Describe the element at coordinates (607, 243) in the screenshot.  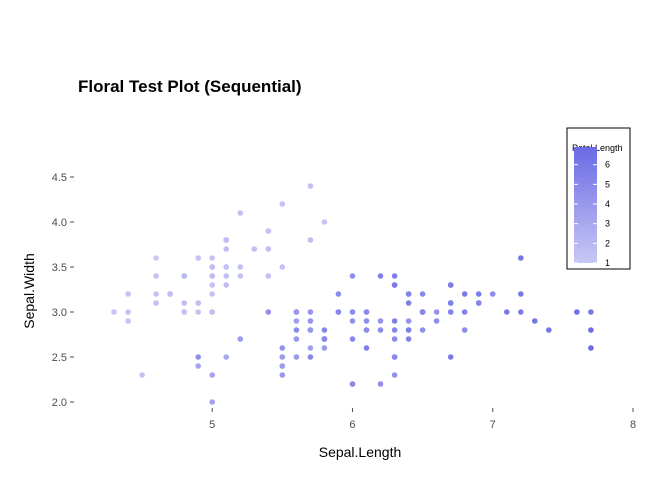
I see `legend-tick-label: 2` at that location.